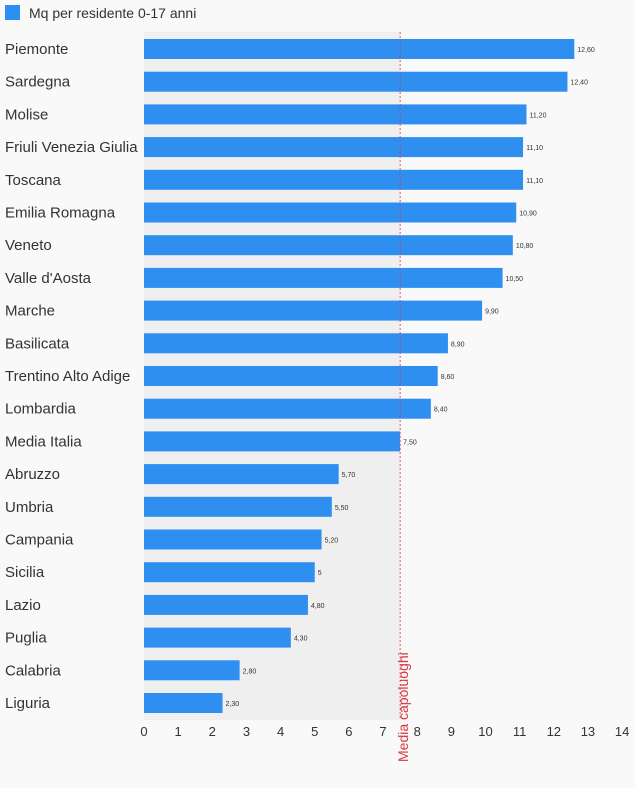  What do you see at coordinates (112, 13) in the screenshot?
I see `legend-label: Mq per residente 0-17 anni` at bounding box center [112, 13].